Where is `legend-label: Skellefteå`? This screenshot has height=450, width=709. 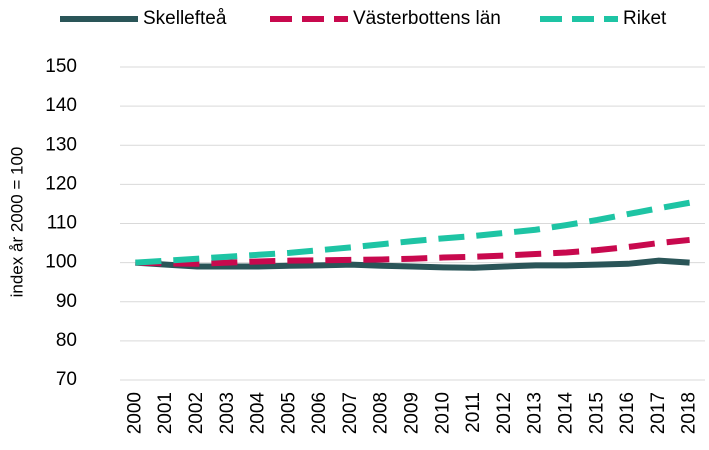
legend-label: Skellefteå is located at coordinates (185, 18).